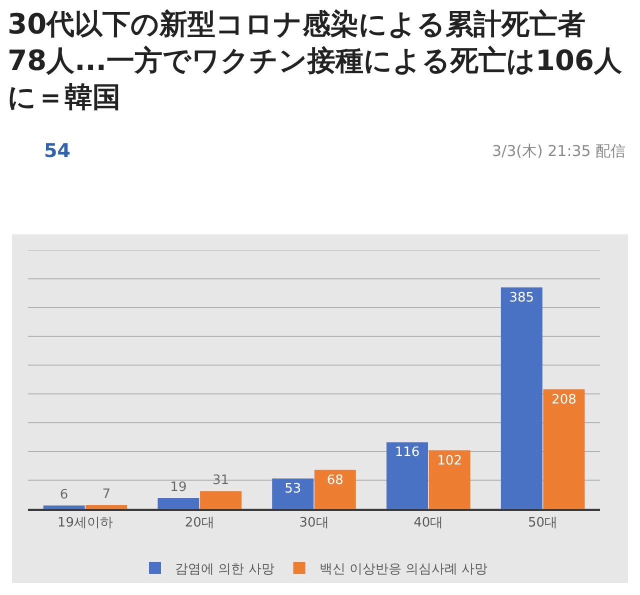 The width and height of the screenshot is (640, 595). Describe the element at coordinates (64, 495) in the screenshot. I see `data-label: 6` at that location.